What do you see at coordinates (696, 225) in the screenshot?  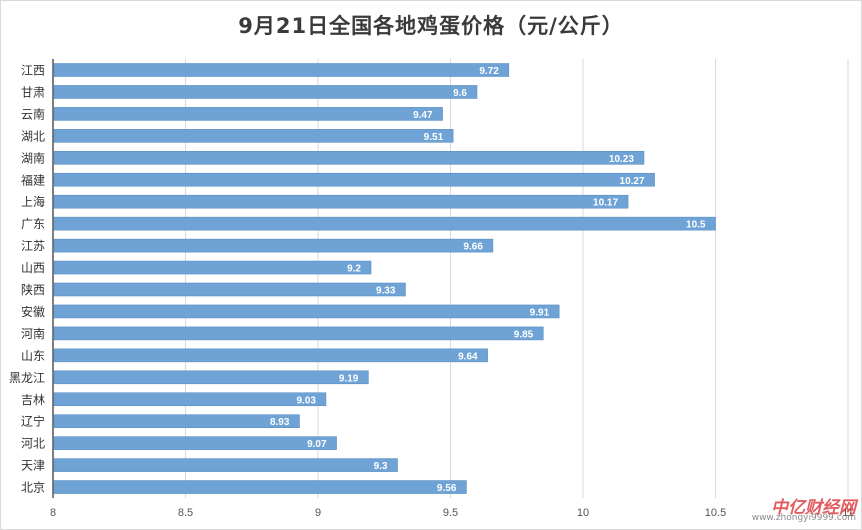 I see `data-label: 10.5` at bounding box center [696, 225].